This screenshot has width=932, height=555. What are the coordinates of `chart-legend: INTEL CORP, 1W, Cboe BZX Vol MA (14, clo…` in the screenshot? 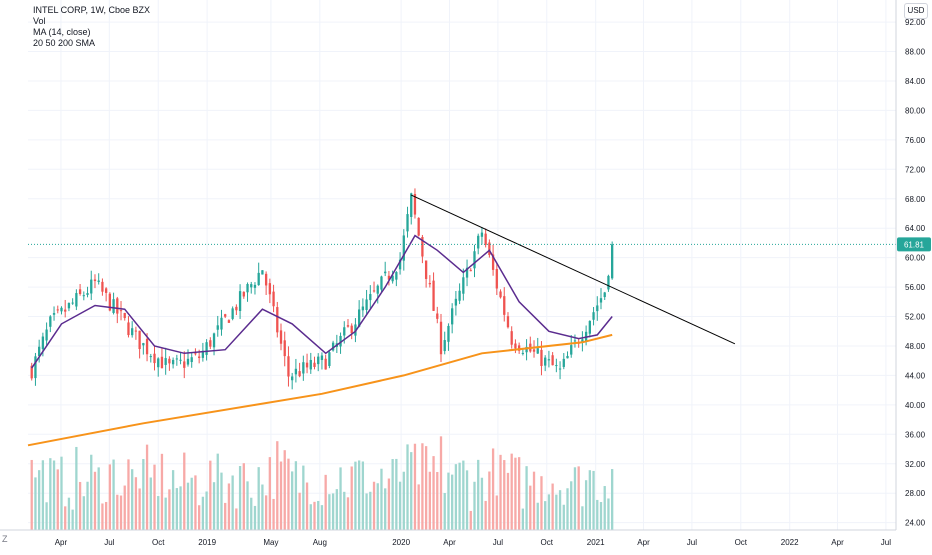 It's located at (91, 27).